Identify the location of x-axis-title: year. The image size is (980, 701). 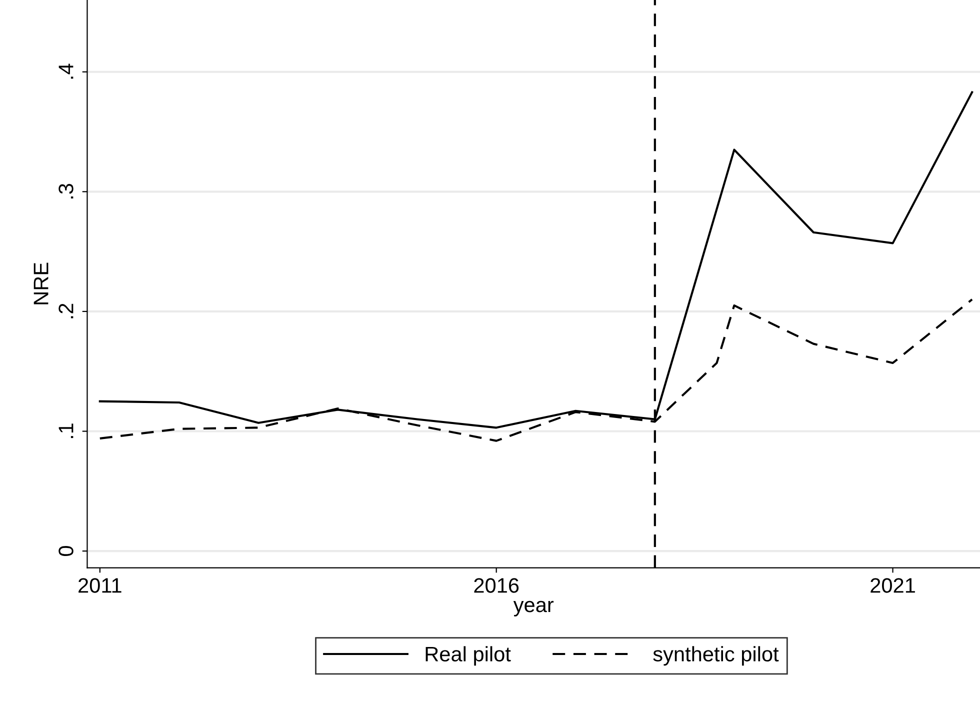
(533, 608).